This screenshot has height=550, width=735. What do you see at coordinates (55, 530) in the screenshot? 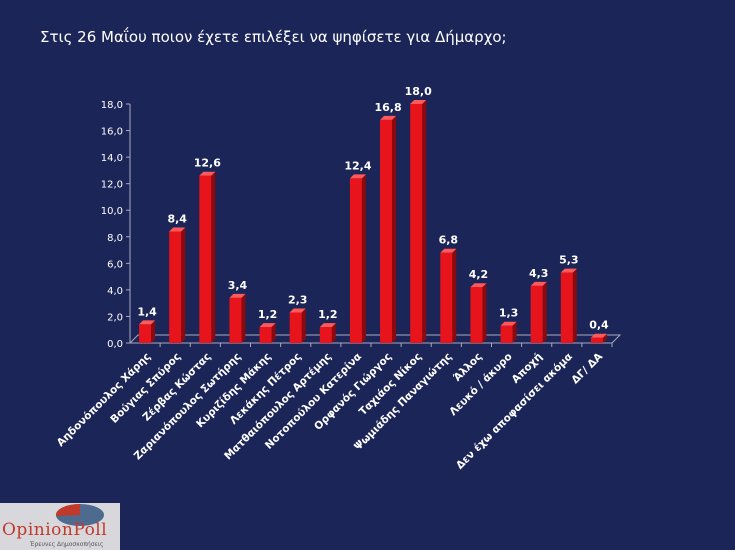
I see `logo-wordmark: OpinionPoll` at bounding box center [55, 530].